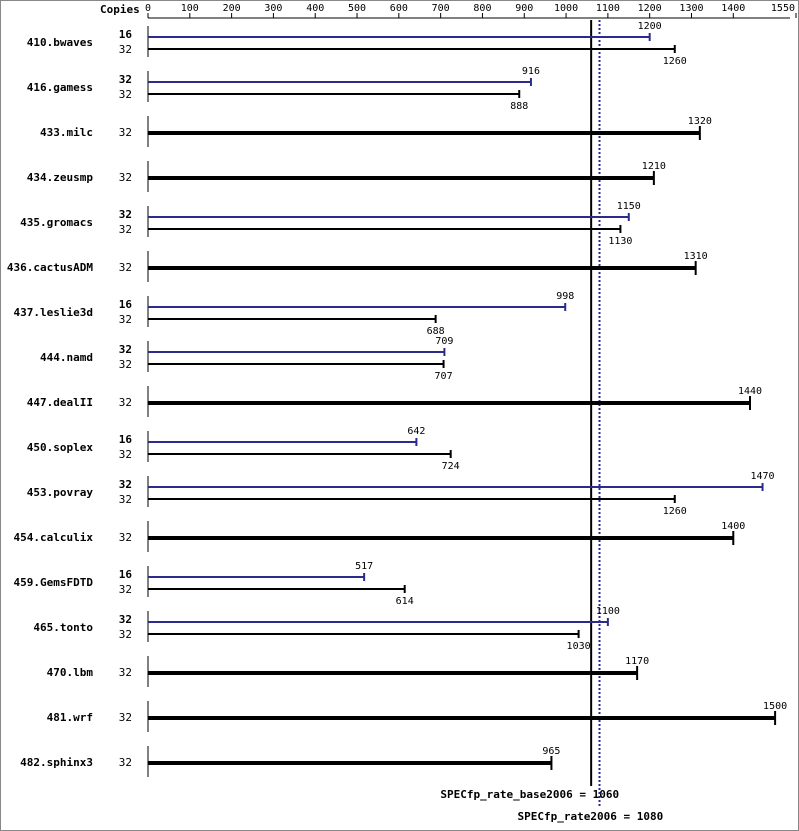 The image size is (799, 831). Describe the element at coordinates (405, 601) in the screenshot. I see `base-value-label: 614` at that location.